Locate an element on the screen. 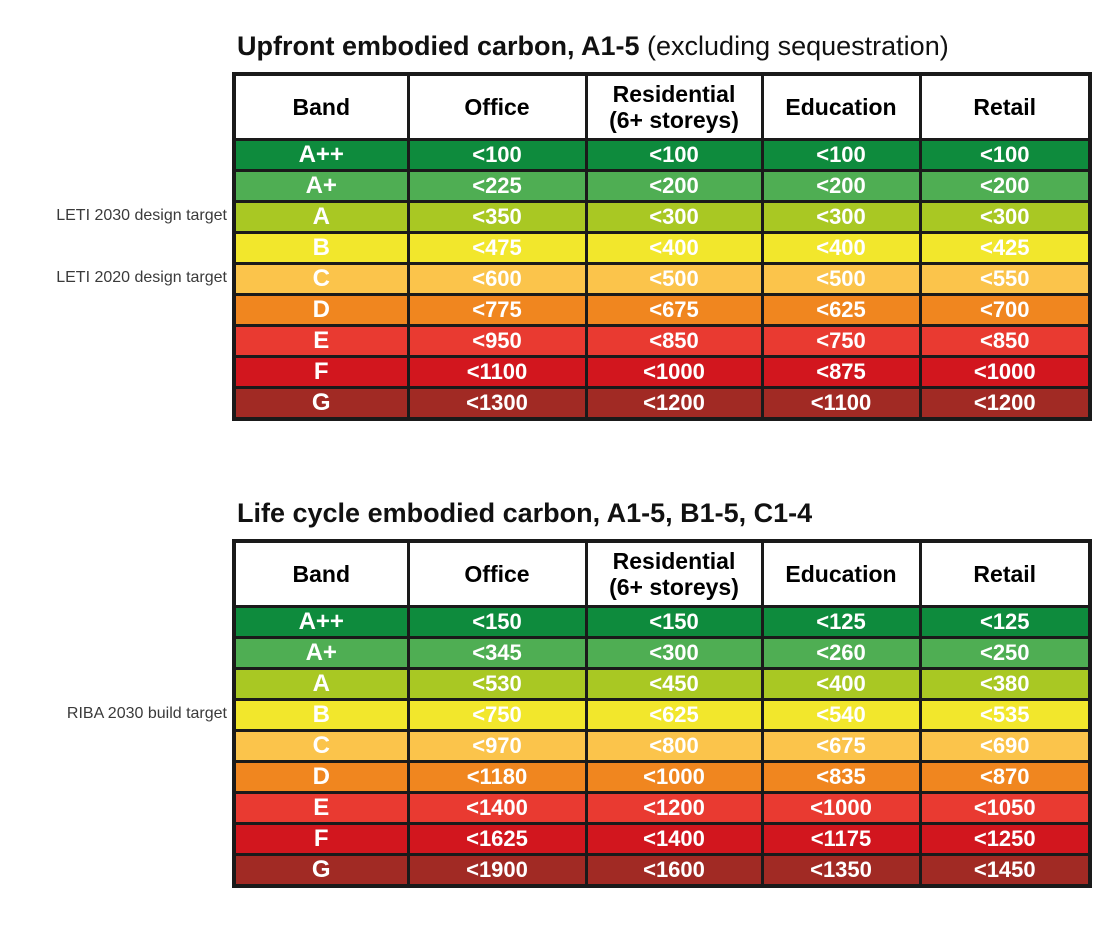  value-cell: <870 is located at coordinates (1005, 777).